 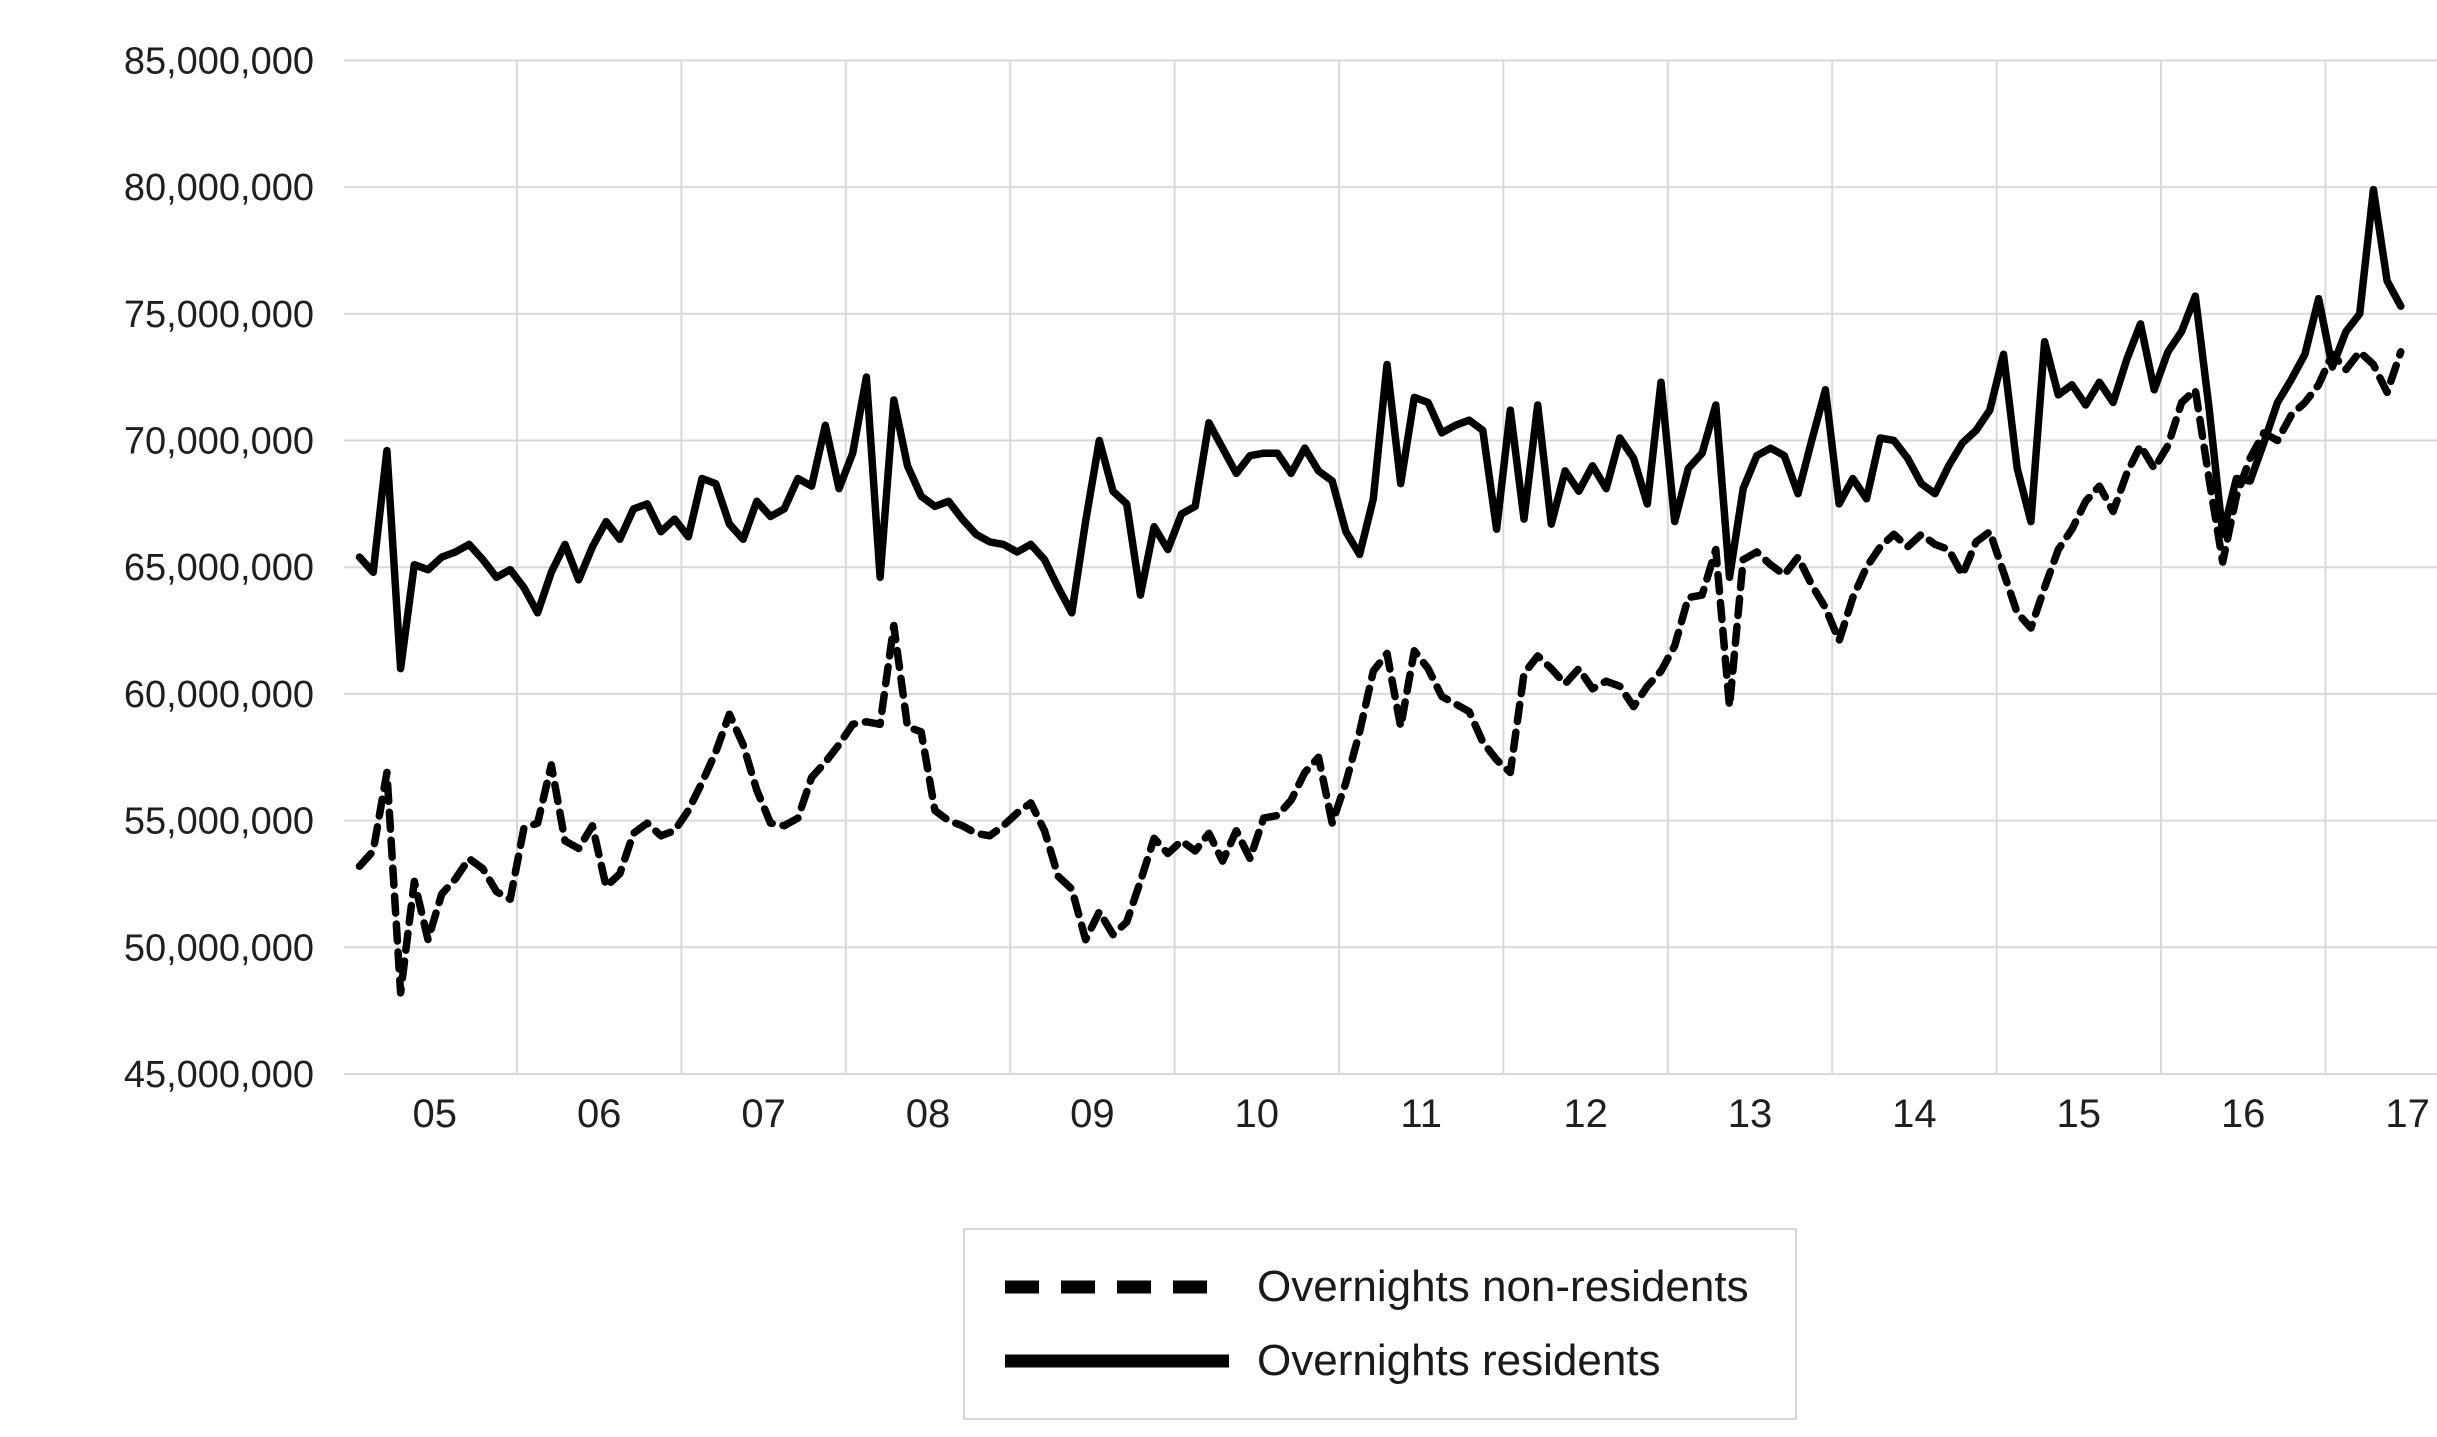 What do you see at coordinates (2079, 1114) in the screenshot?
I see `x-tick-label: 15` at bounding box center [2079, 1114].